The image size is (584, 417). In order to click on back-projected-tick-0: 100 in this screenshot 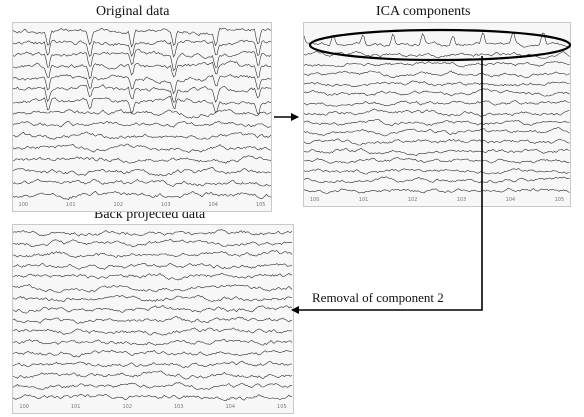, I will do `click(24, 407)`.